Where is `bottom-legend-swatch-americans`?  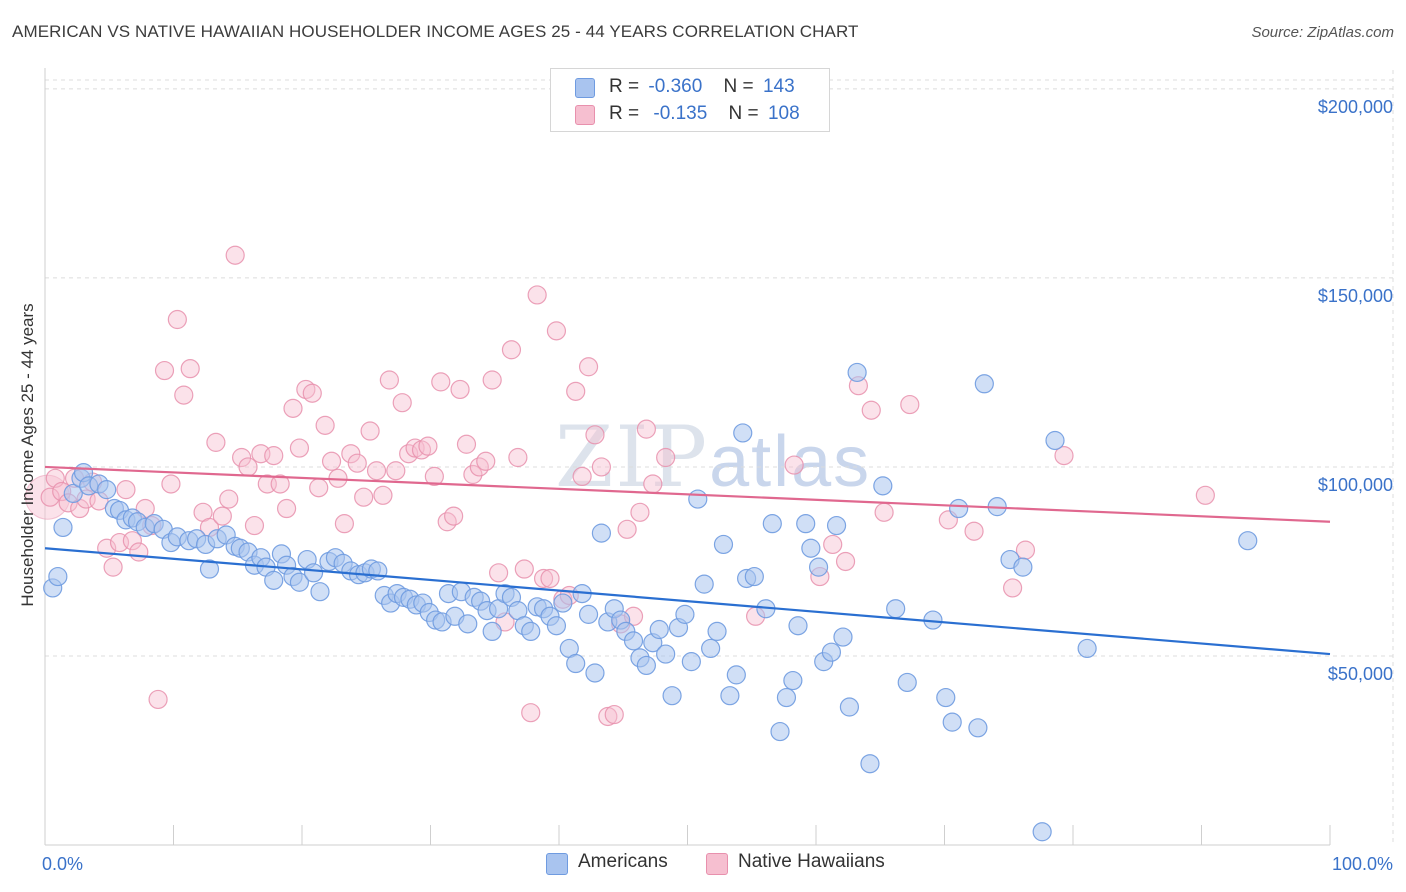
bottom-legend-swatch-americans is located at coordinates (557, 864).